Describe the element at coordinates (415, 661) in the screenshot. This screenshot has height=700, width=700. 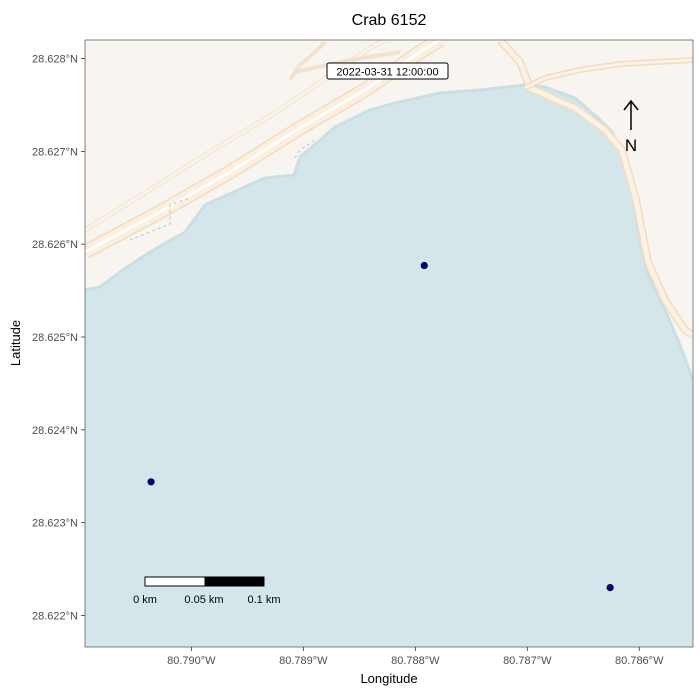
I see `x-tick-label: 80.788°W` at that location.